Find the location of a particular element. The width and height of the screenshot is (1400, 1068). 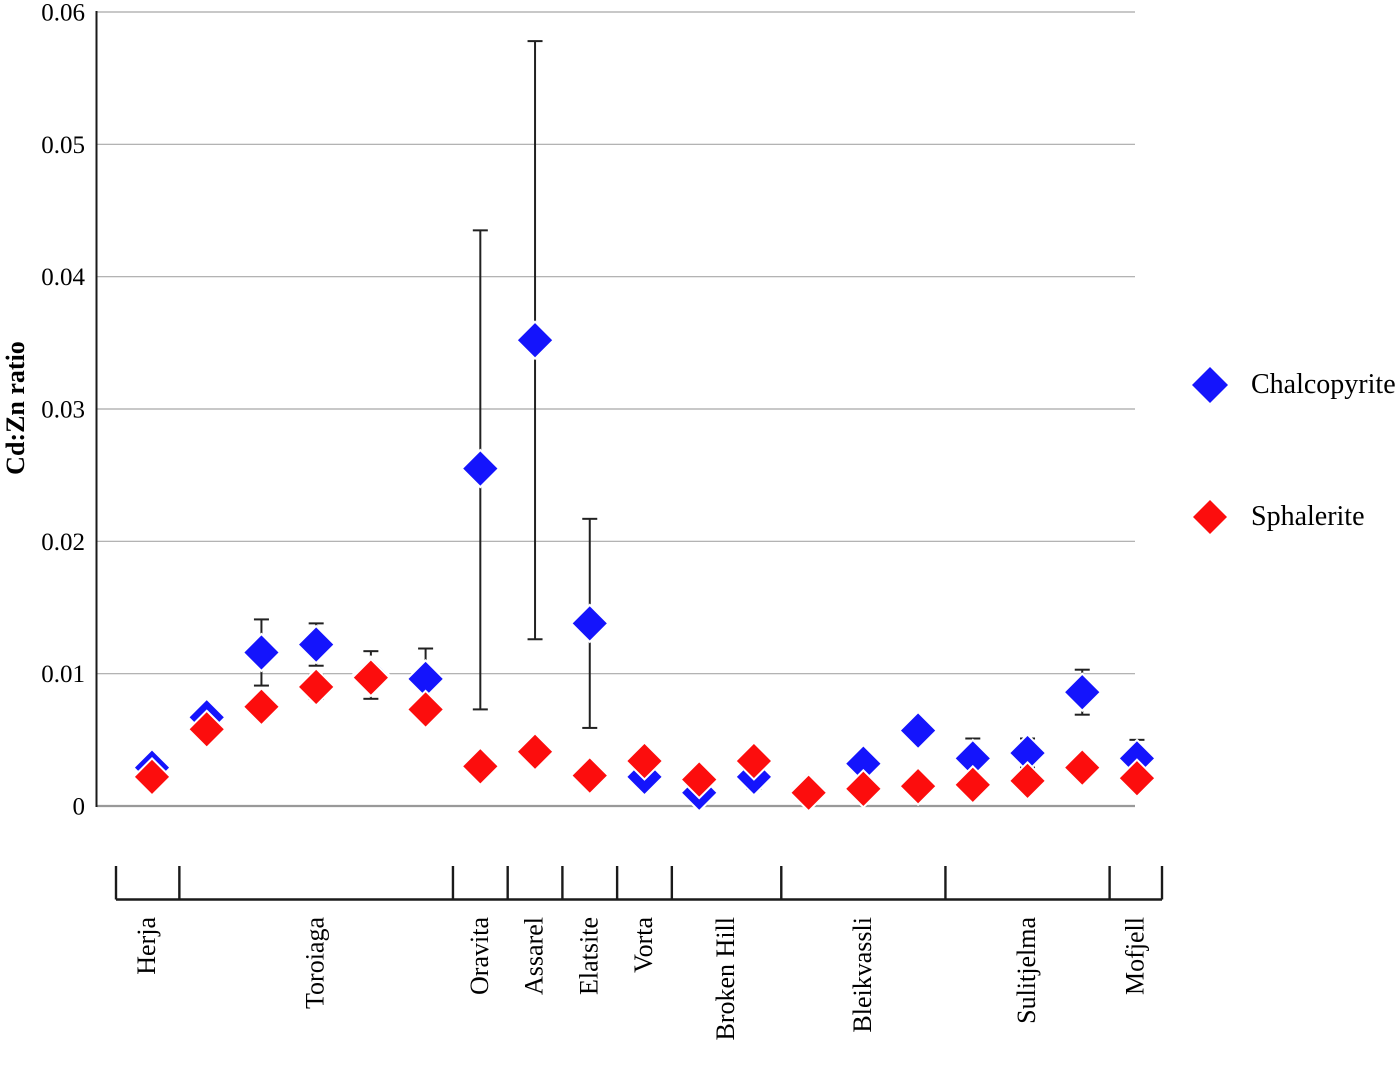

legend-item-chalcopyrite: Chalcopyrite is located at coordinates (1292, 385).